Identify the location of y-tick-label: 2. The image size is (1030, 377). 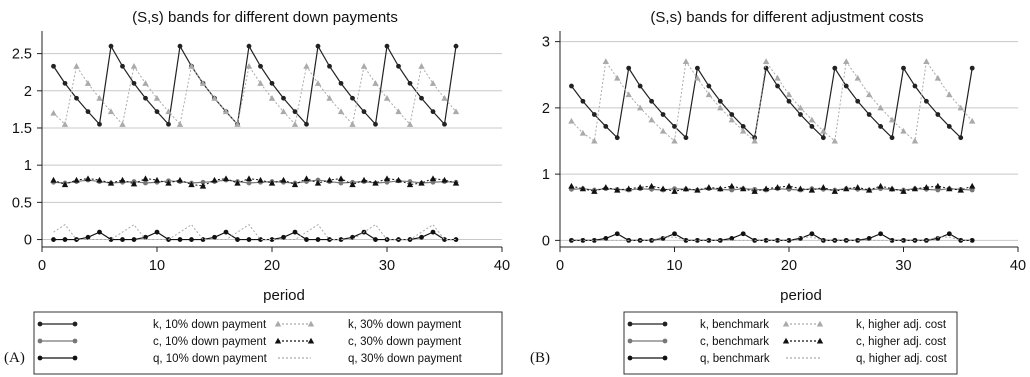
(546, 109).